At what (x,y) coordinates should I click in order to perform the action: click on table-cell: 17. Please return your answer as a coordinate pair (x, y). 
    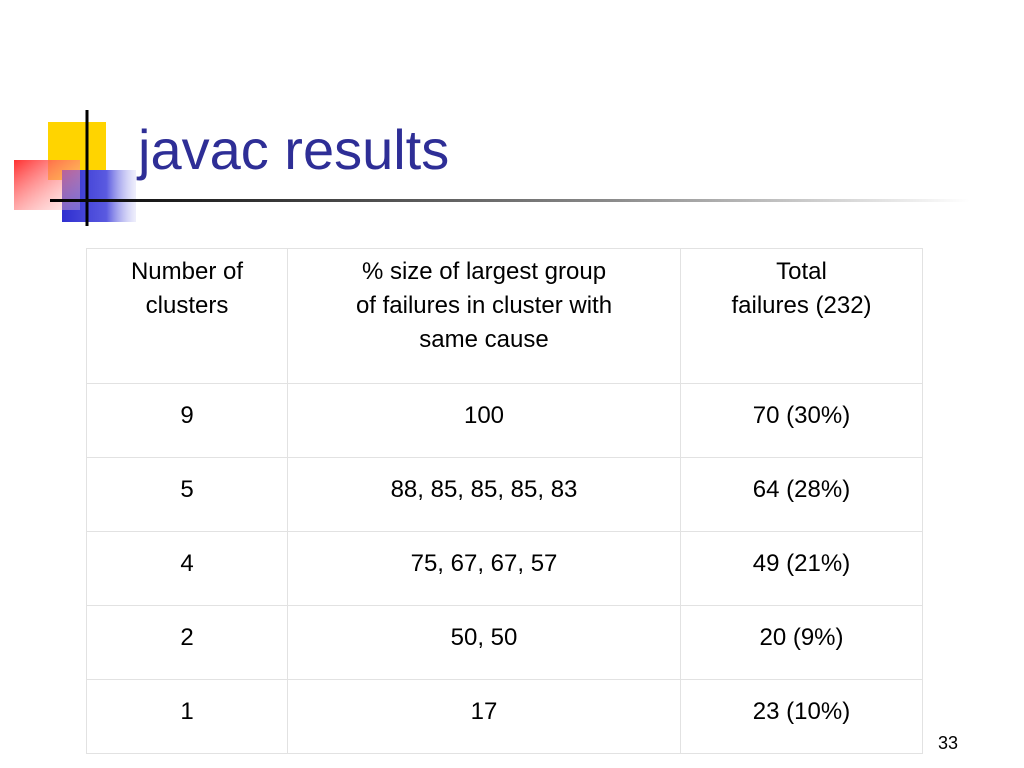
    Looking at the image, I should click on (484, 716).